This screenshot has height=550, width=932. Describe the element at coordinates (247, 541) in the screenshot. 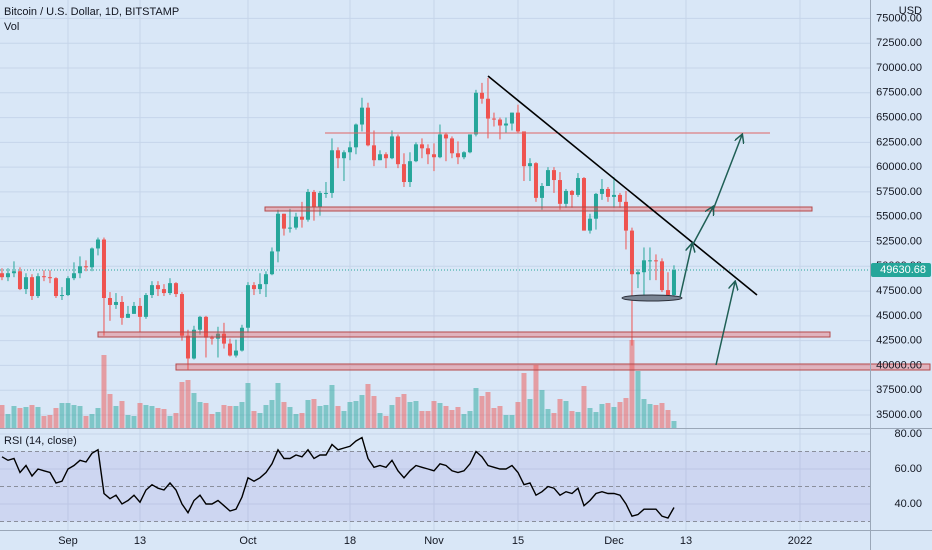

I see `x-tick-label: Oct` at that location.